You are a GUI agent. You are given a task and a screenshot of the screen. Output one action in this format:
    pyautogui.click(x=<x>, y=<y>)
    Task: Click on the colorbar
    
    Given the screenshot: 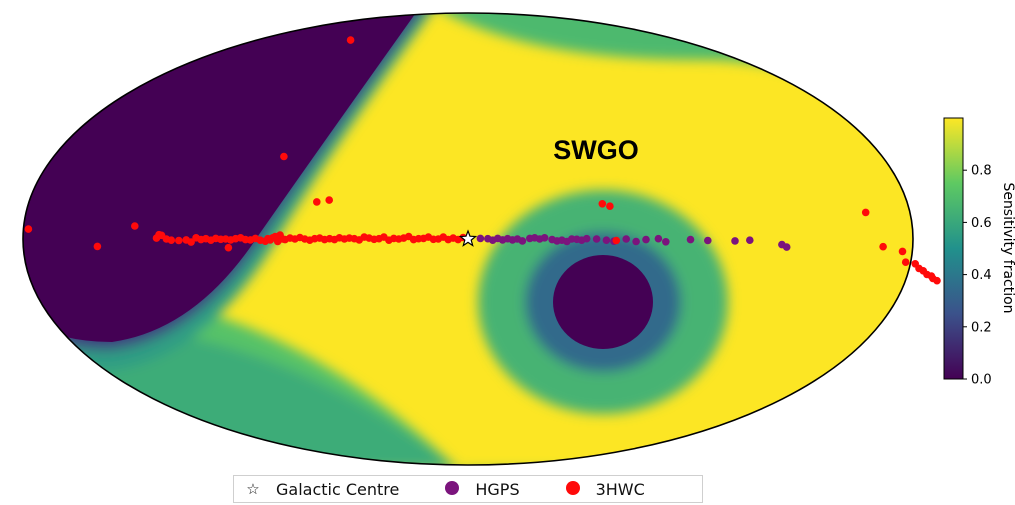 What is the action you would take?
    pyautogui.click(x=953, y=248)
    